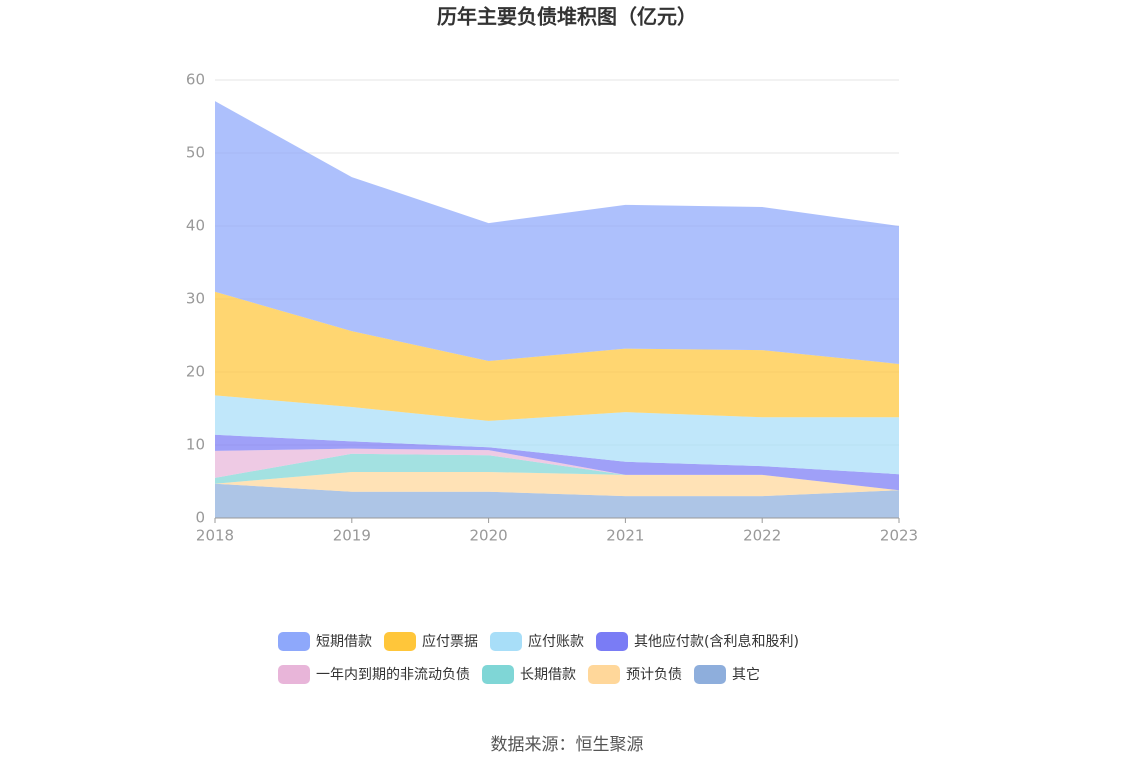 The image size is (1134, 766). I want to click on legend-label: 其他应付款(含利息和股利), so click(716, 642).